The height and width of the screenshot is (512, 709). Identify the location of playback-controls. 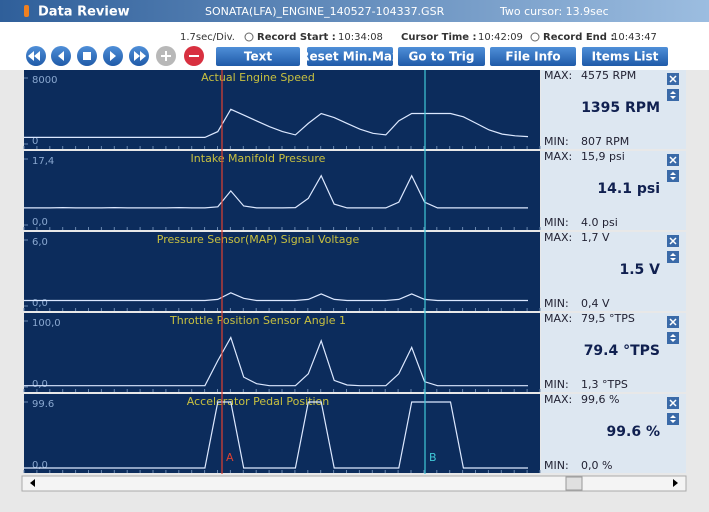
(115, 56).